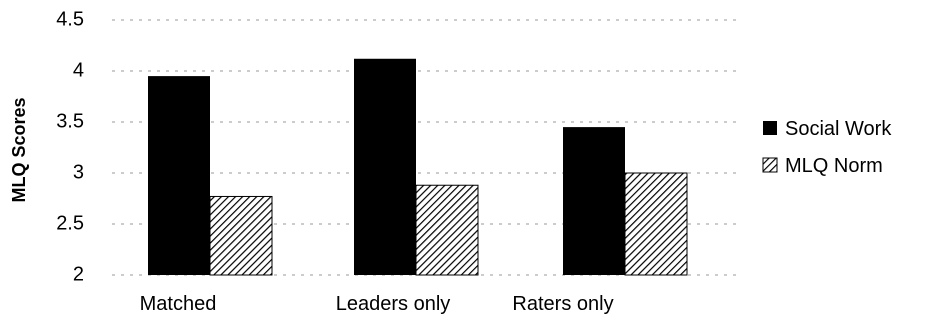  What do you see at coordinates (179, 175) in the screenshot?
I see `bar-social-work-matched` at bounding box center [179, 175].